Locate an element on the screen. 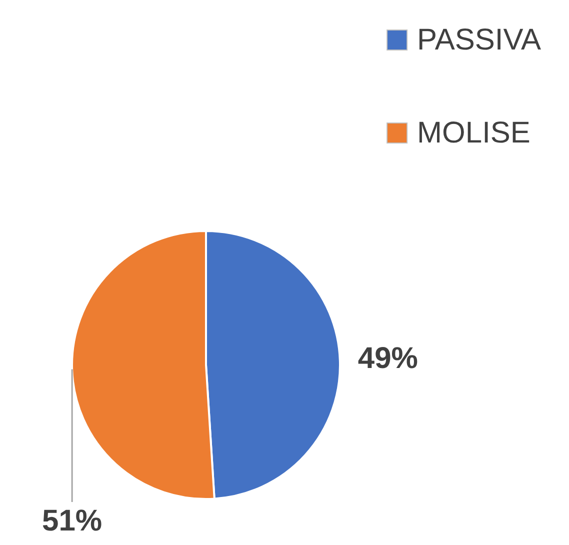  legend-label: MOLISE is located at coordinates (473, 133).